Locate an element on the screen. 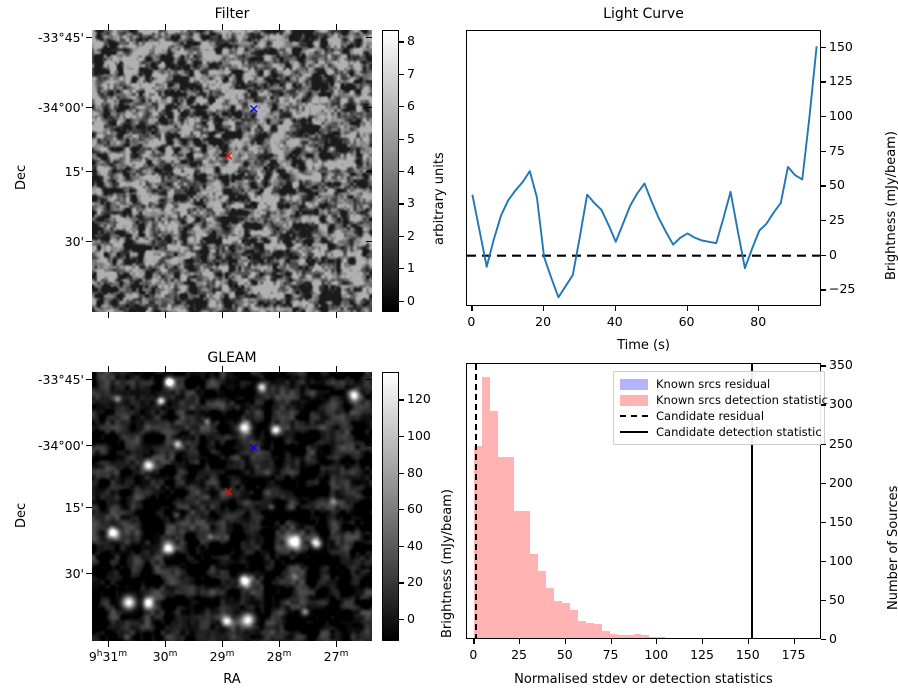 The height and width of the screenshot is (699, 898). histogram-xtick-label: 50 is located at coordinates (564, 654).